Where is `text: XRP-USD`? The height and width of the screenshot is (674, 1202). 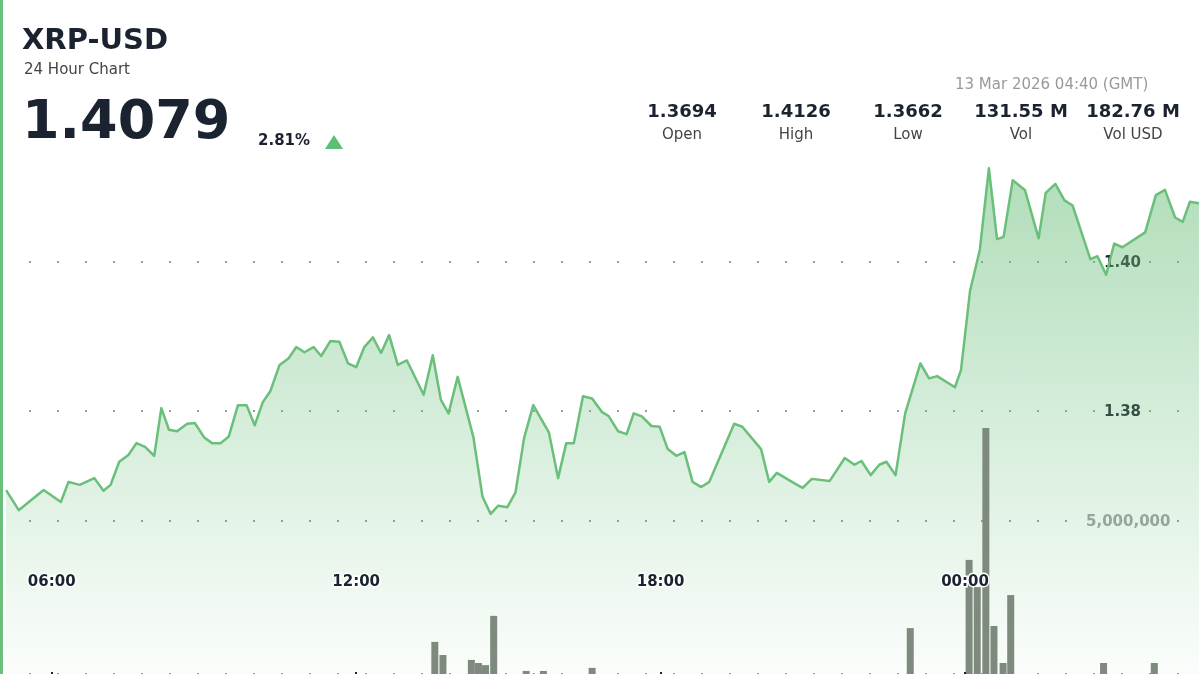
text: XRP-USD is located at coordinates (95, 39).